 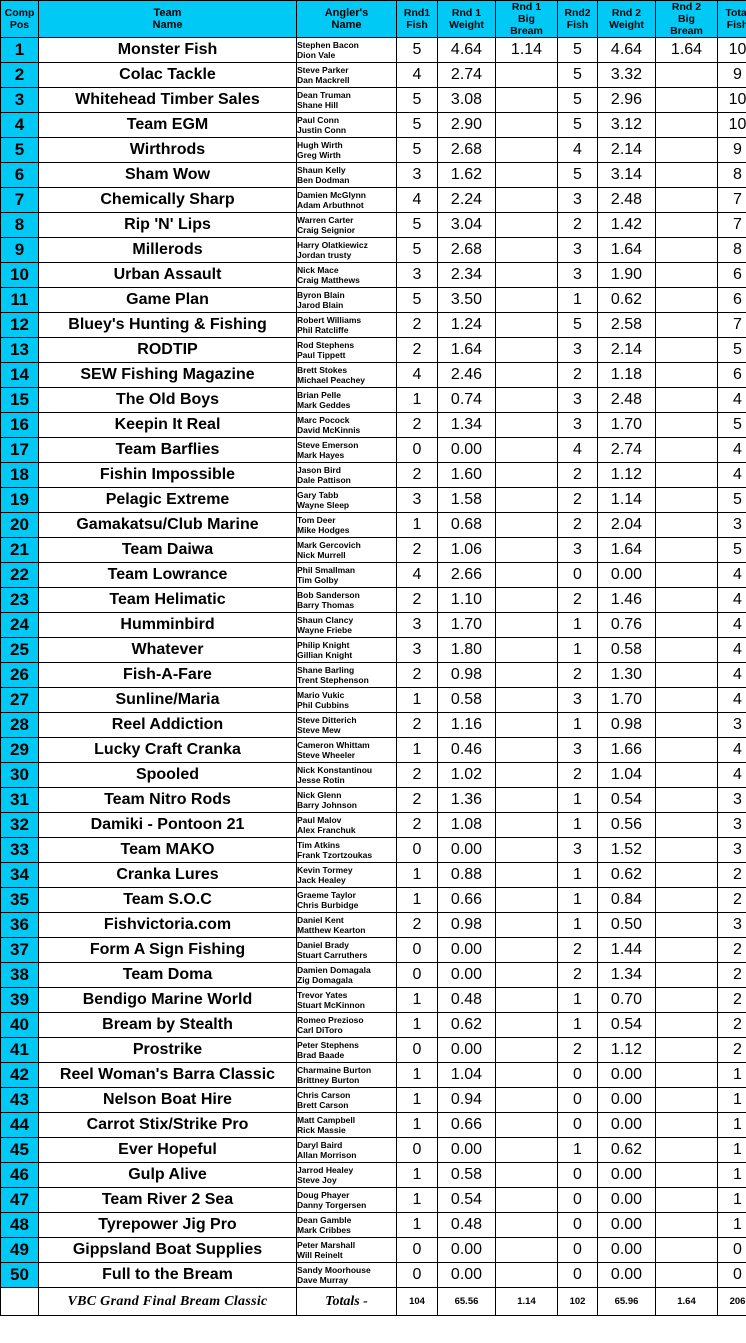 I want to click on rnd1-weight-cell: 1.06, so click(x=466, y=550).